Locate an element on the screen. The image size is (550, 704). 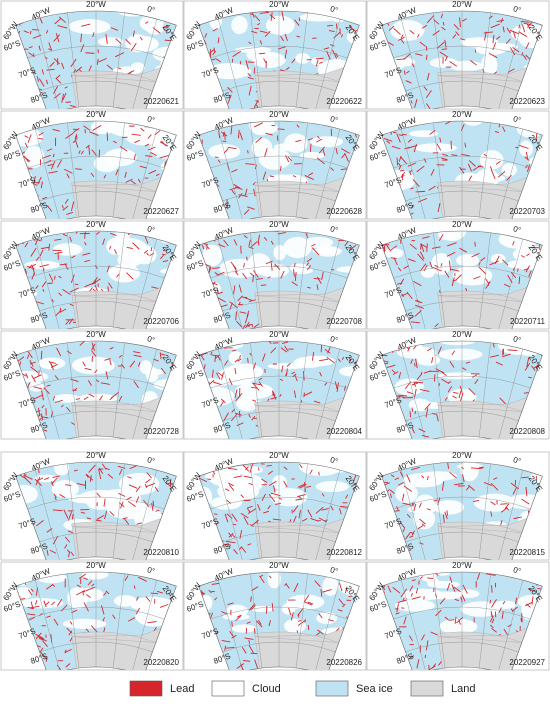
panel-date: 20220826 is located at coordinates (344, 662).